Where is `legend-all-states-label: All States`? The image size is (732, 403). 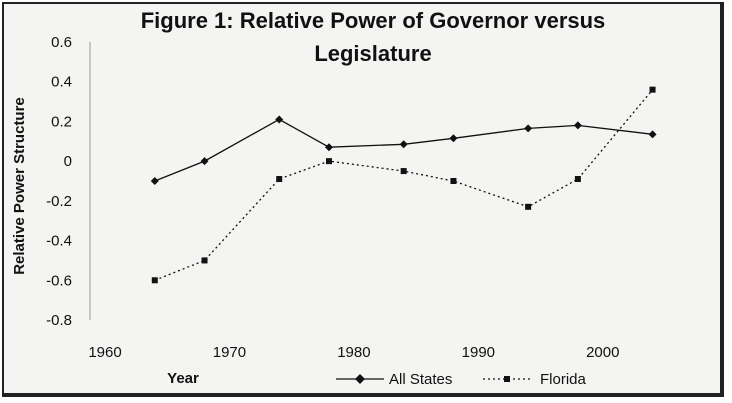
legend-all-states-label: All States is located at coordinates (420, 379).